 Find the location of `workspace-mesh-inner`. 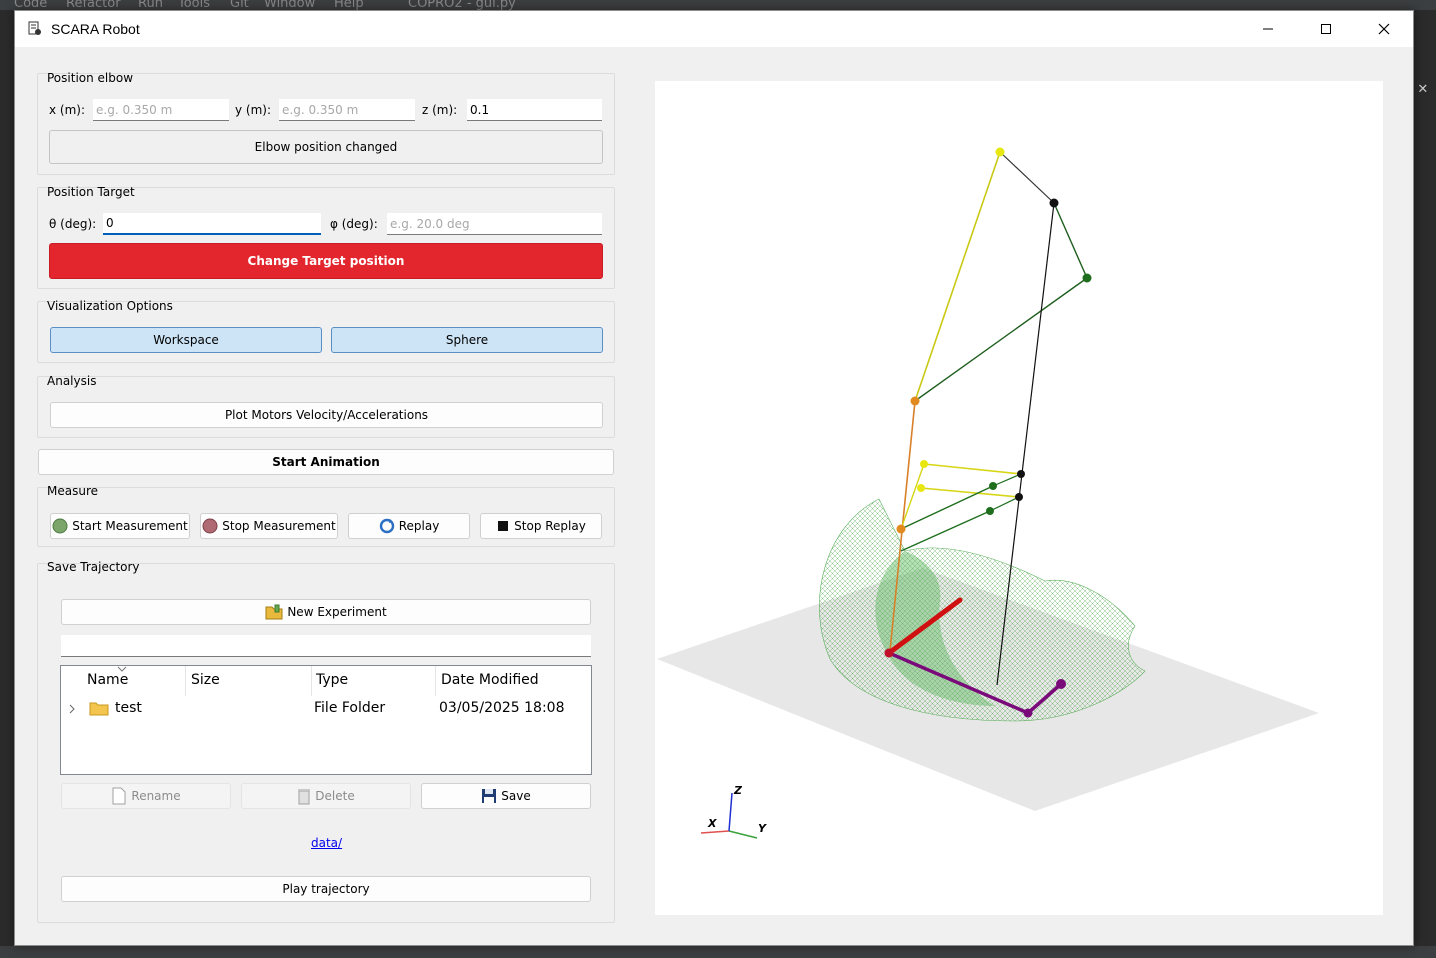

workspace-mesh-inner is located at coordinates (935, 628).